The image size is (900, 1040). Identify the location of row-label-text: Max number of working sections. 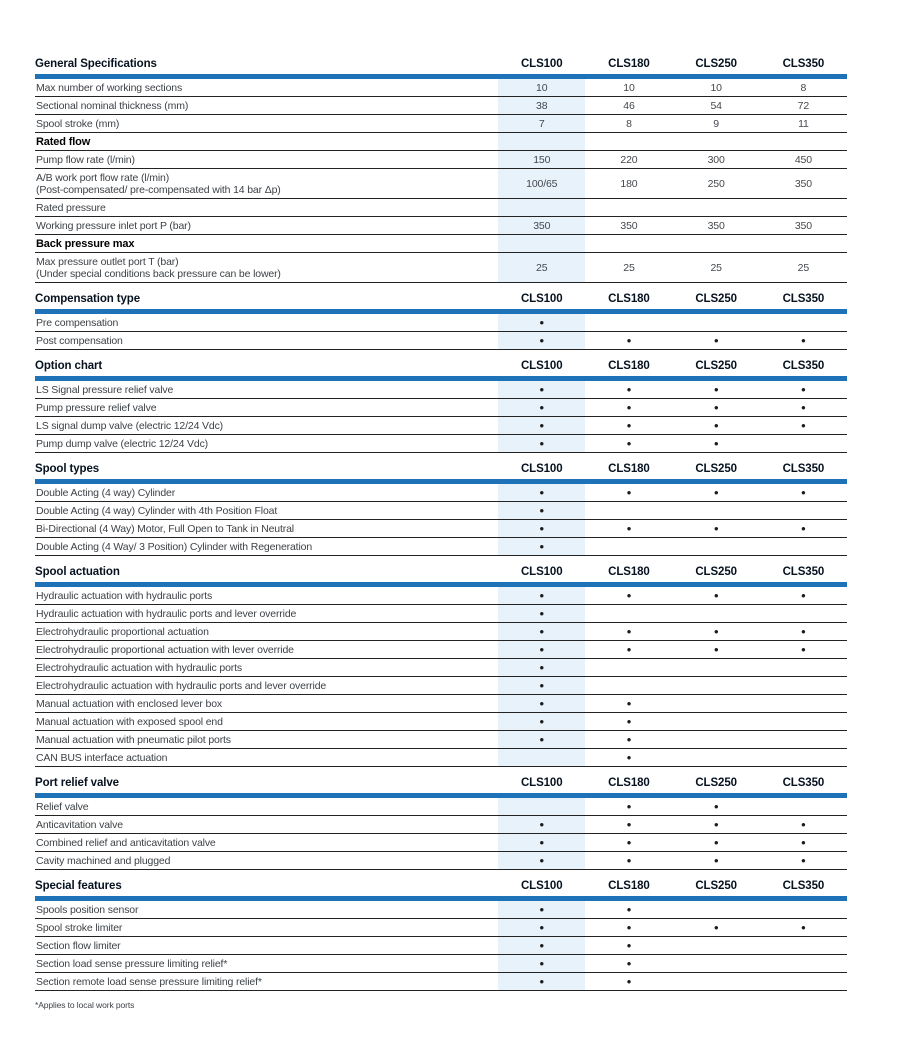
(109, 87).